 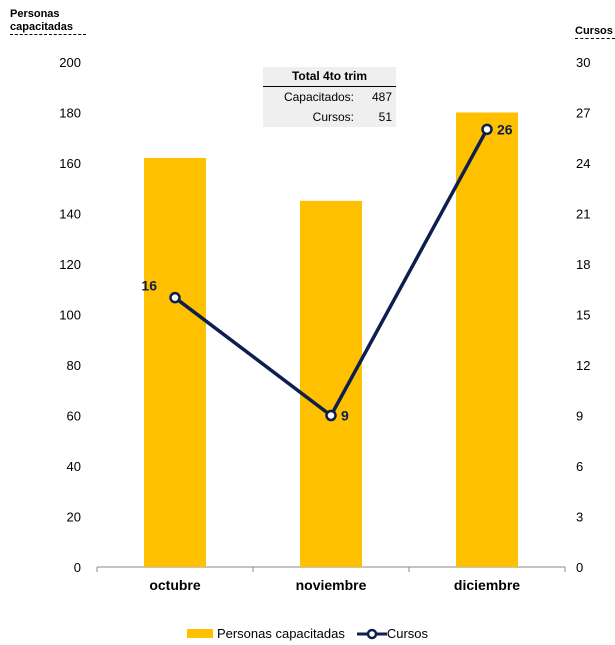 What do you see at coordinates (74, 416) in the screenshot?
I see `y-left-tick-label: 60` at bounding box center [74, 416].